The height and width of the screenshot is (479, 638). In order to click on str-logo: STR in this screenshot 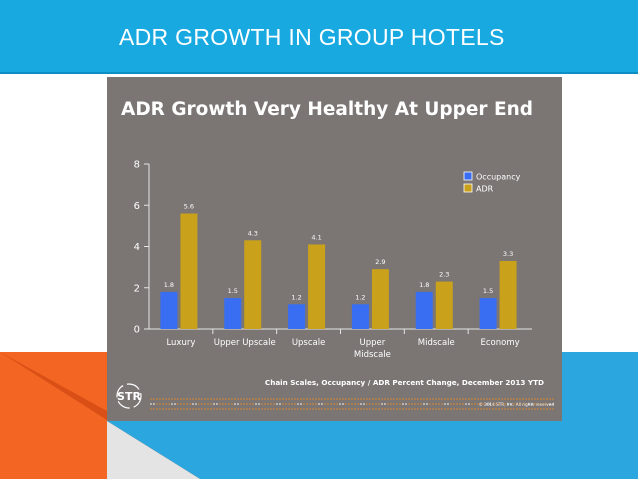, I will do `click(129, 399)`.